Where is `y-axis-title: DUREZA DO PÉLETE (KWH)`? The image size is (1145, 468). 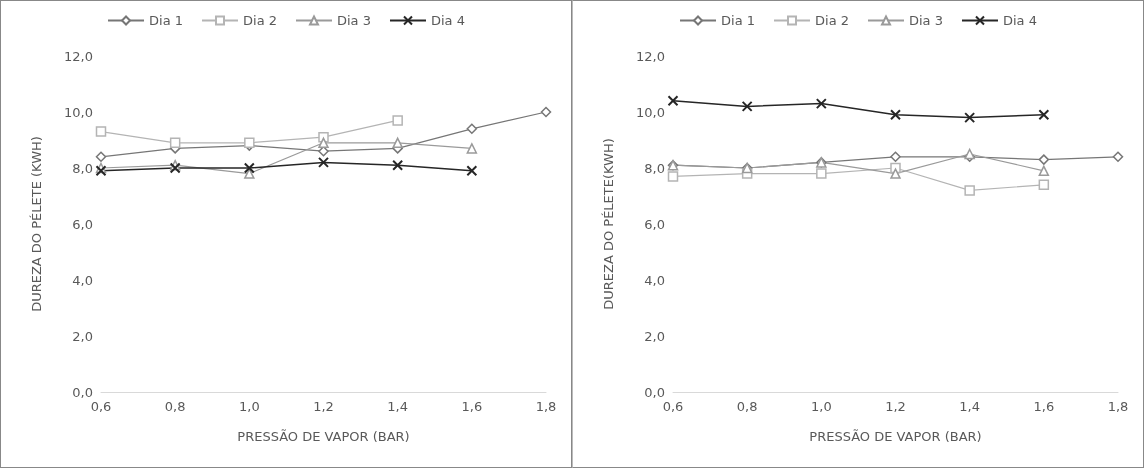
y-axis-title: DUREZA DO PÉLETE (KWH) is located at coordinates (36, 224).